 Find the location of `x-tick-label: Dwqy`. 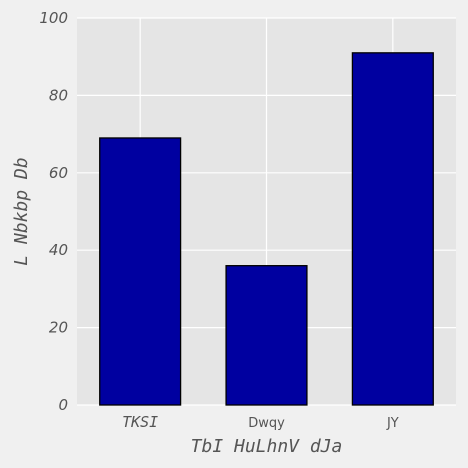

x-tick-label: Dwqy is located at coordinates (266, 423).